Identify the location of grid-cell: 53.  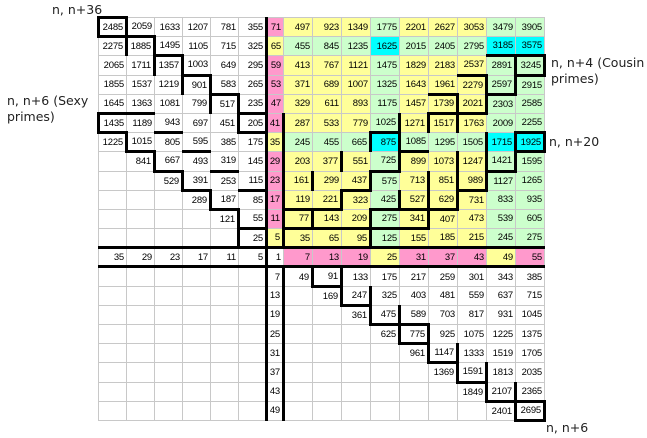
(274, 84).